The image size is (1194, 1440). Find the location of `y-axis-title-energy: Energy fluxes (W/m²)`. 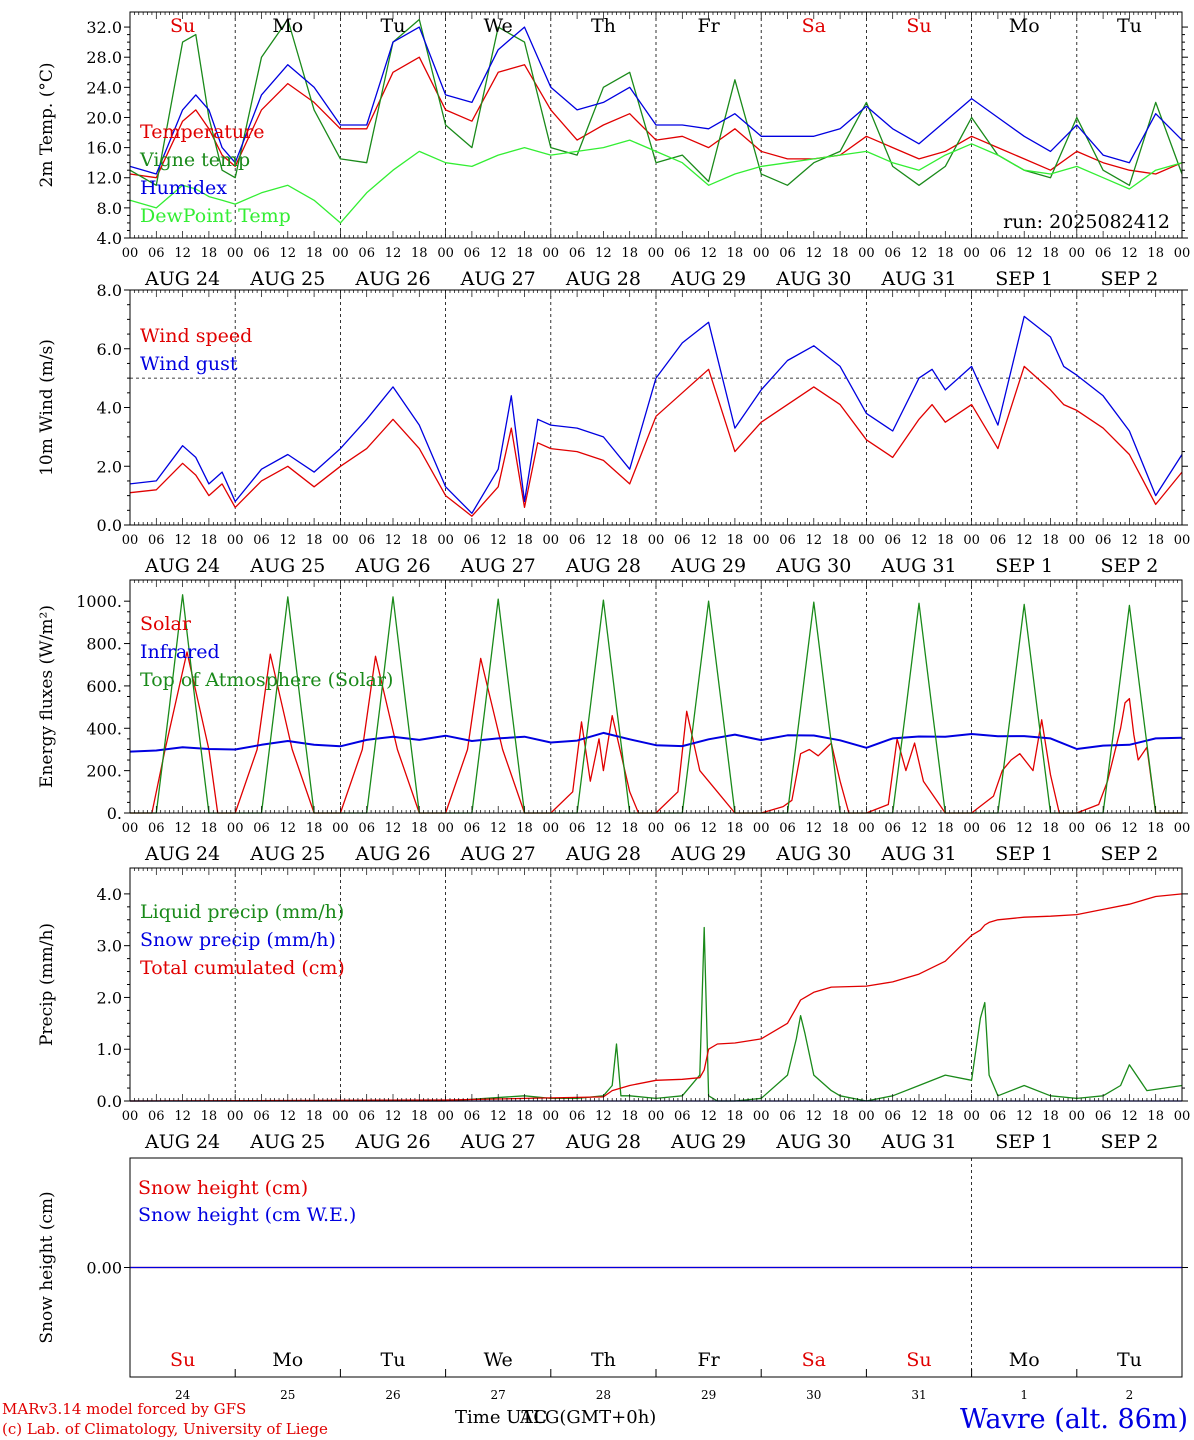

y-axis-title-energy: Energy fluxes (W/m²) is located at coordinates (47, 696).